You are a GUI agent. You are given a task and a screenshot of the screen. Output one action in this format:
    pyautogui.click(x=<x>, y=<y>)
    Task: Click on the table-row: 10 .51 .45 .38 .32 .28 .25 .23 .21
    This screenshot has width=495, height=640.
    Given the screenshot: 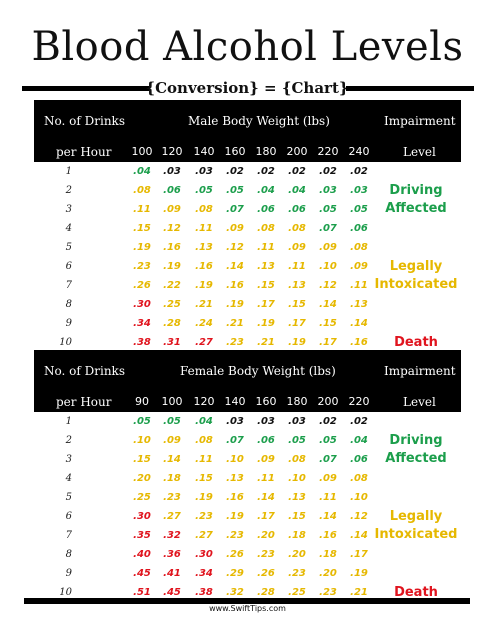 What is the action you would take?
    pyautogui.click(x=247, y=592)
    